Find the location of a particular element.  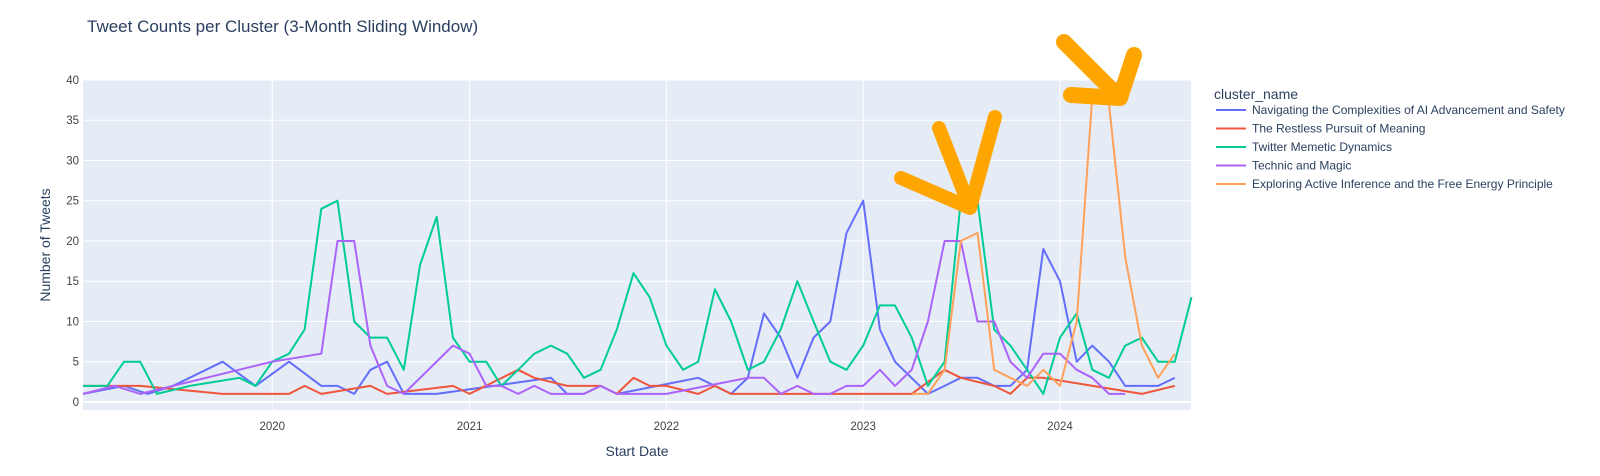

y-tick-label: 20 is located at coordinates (72, 242).